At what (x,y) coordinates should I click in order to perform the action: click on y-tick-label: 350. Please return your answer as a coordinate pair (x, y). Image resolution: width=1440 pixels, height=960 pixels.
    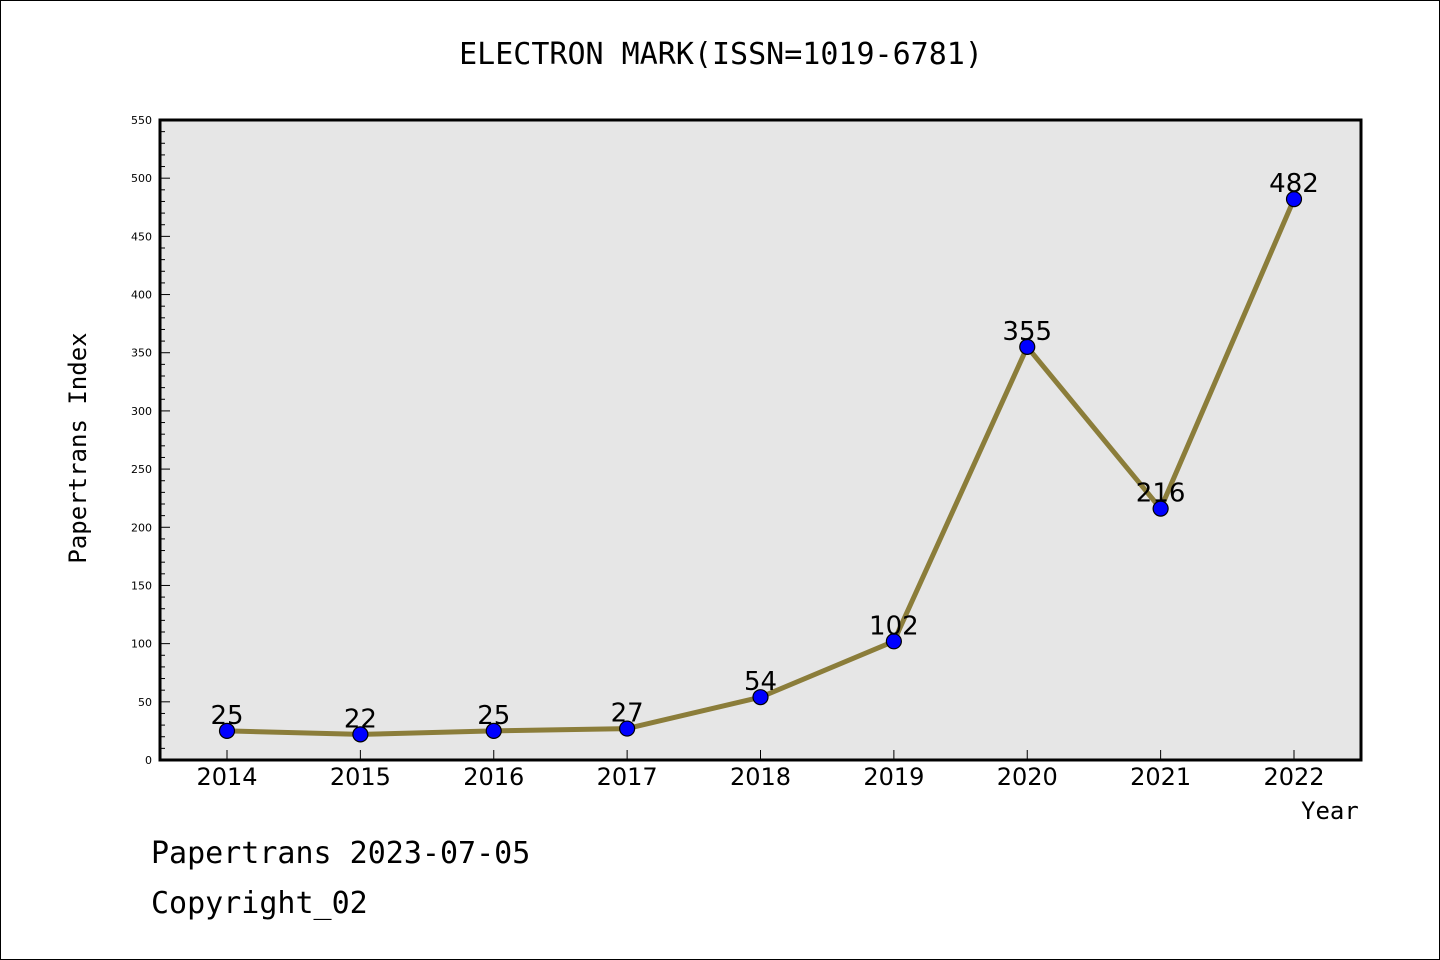
    Looking at the image, I should click on (141, 353).